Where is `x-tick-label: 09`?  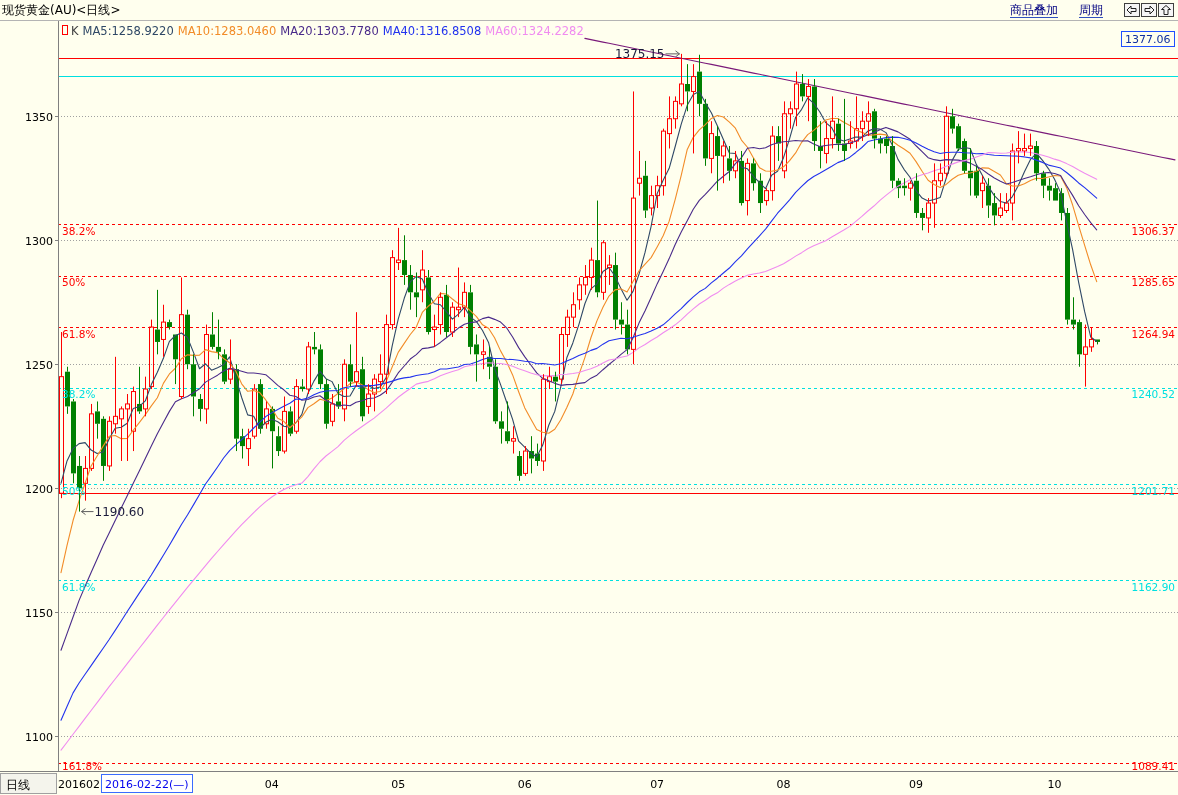
x-tick-label: 09 is located at coordinates (916, 784).